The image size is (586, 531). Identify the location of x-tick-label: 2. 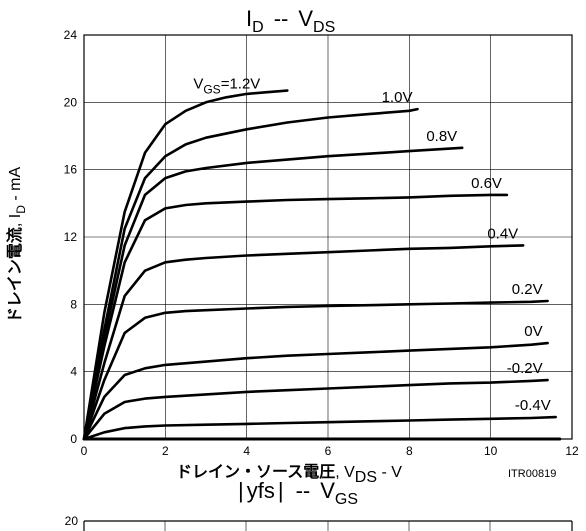
(165, 451).